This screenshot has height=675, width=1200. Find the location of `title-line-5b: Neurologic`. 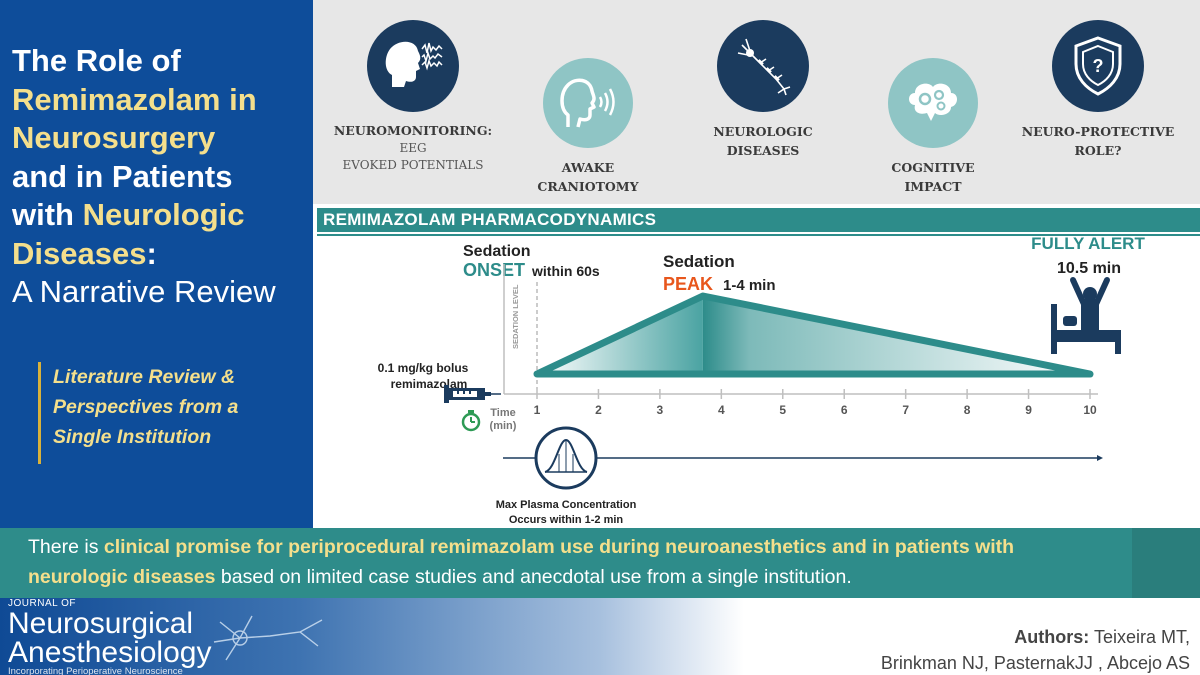

title-line-5b: Neurologic is located at coordinates (163, 214).